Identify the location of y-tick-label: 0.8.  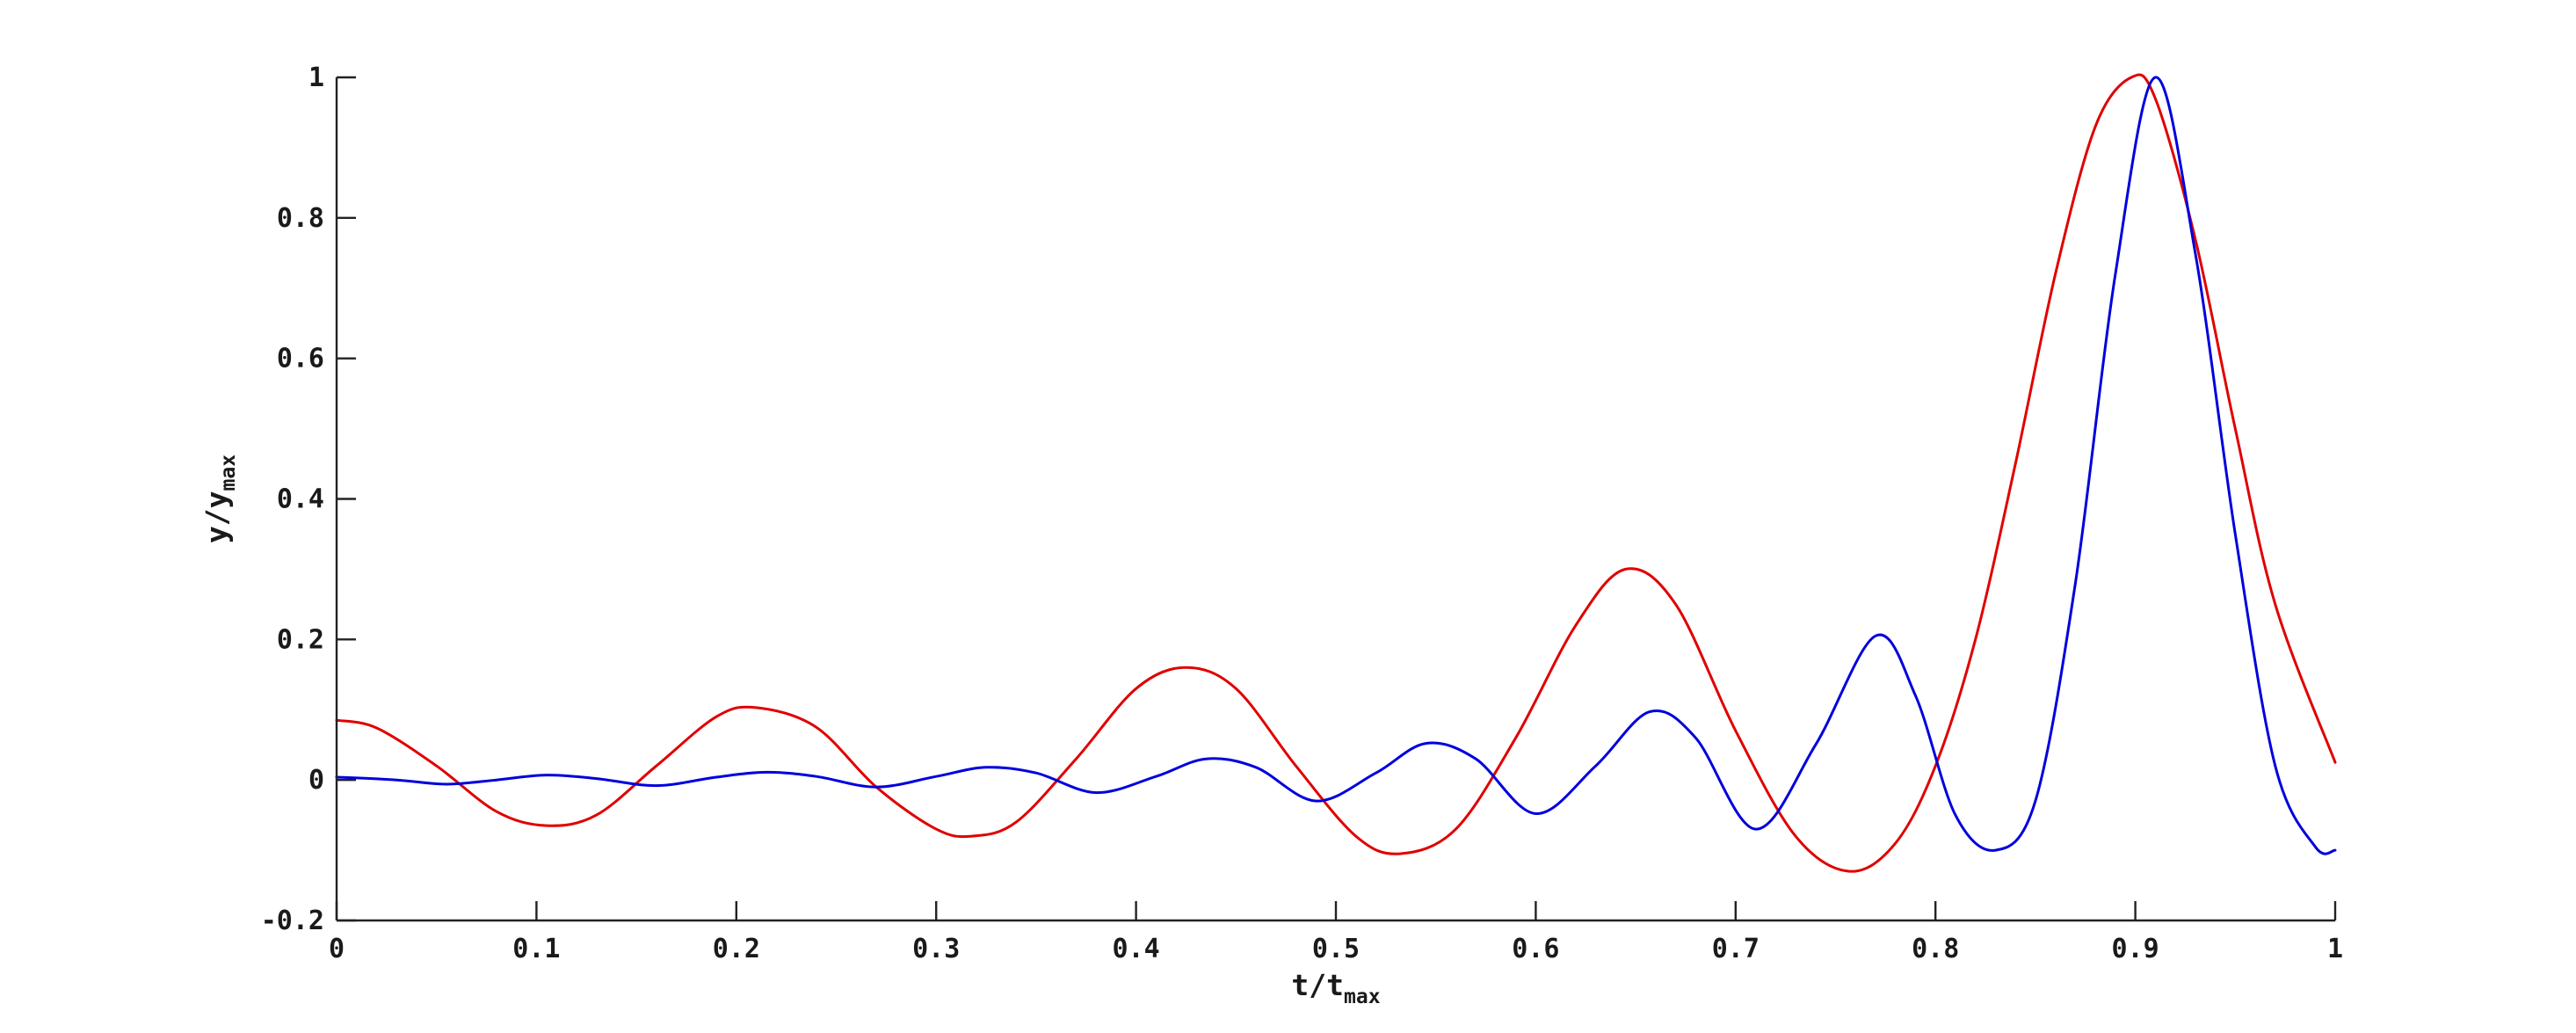
(300, 218).